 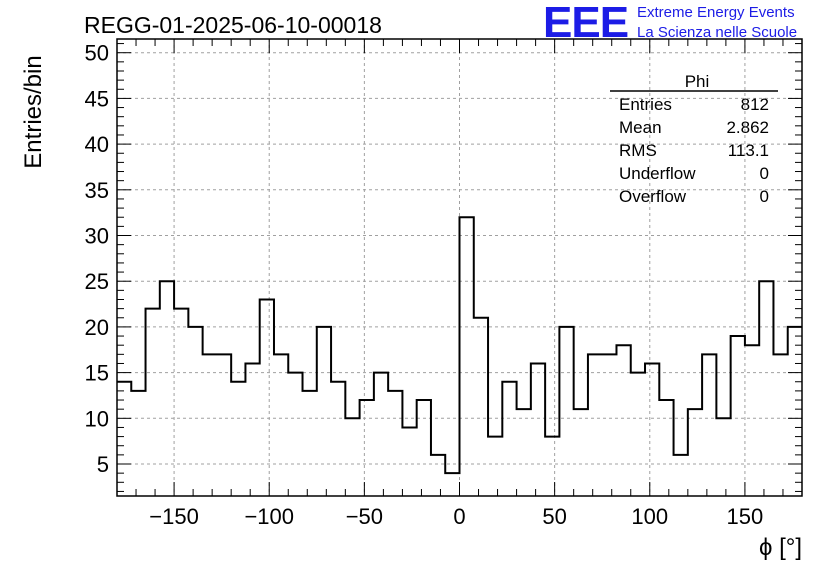 What do you see at coordinates (97, 327) in the screenshot?
I see `y-tick-label: 20` at bounding box center [97, 327].